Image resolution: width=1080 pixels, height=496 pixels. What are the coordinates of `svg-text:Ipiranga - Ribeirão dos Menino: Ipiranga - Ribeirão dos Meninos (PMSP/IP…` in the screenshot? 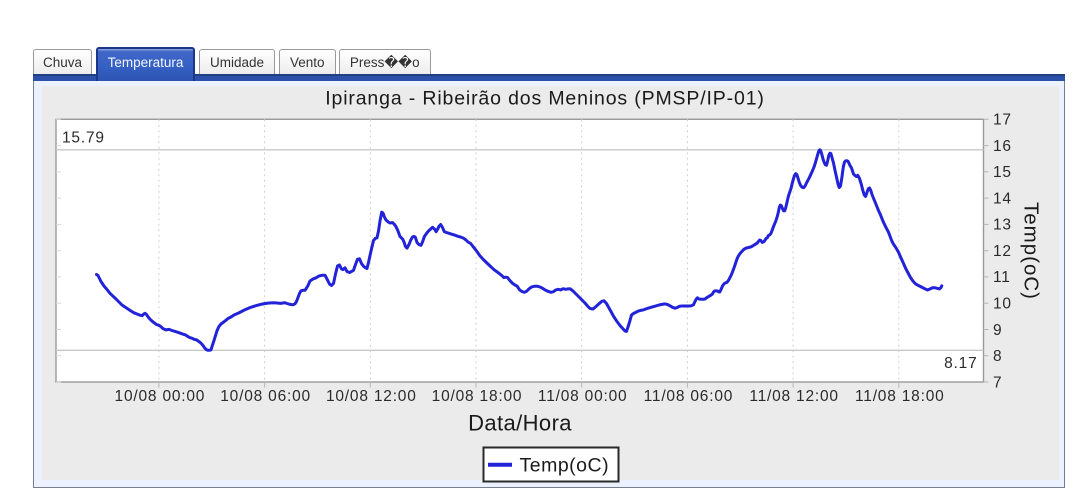 It's located at (545, 99).